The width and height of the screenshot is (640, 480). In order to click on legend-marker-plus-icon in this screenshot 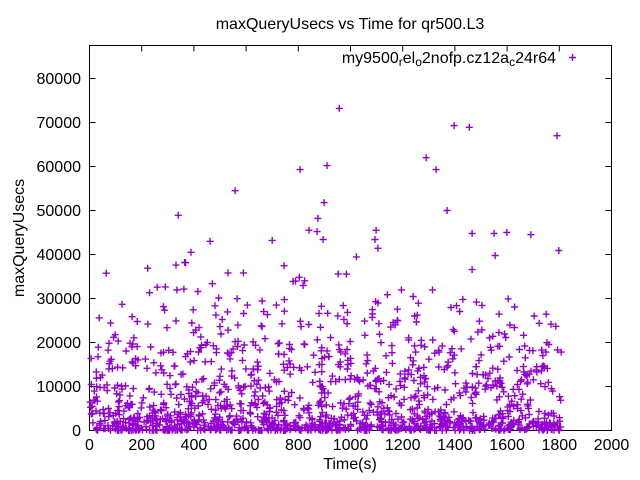, I will do `click(572, 57)`.